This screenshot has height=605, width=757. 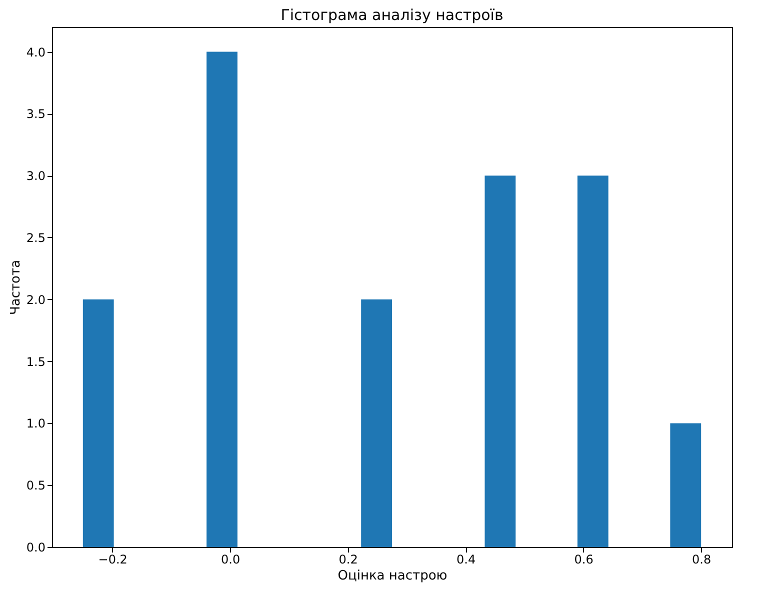 What do you see at coordinates (36, 114) in the screenshot?
I see `y-tick-label: 3.5` at bounding box center [36, 114].